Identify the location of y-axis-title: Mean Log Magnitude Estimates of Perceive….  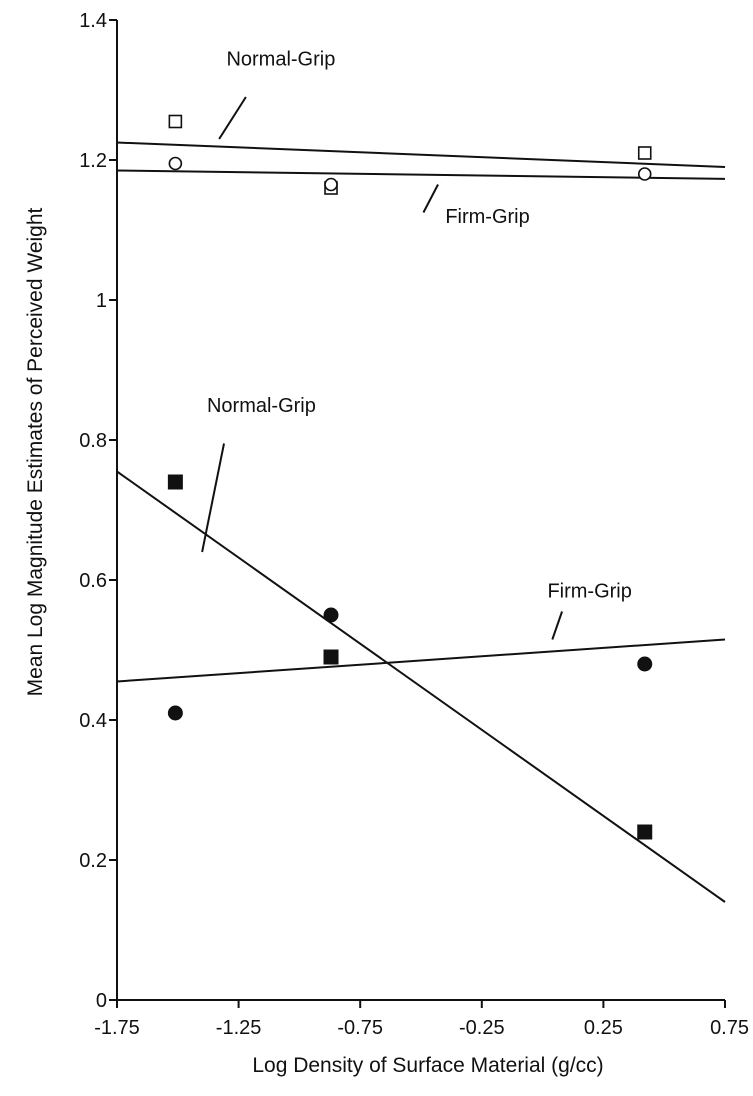
(35, 451).